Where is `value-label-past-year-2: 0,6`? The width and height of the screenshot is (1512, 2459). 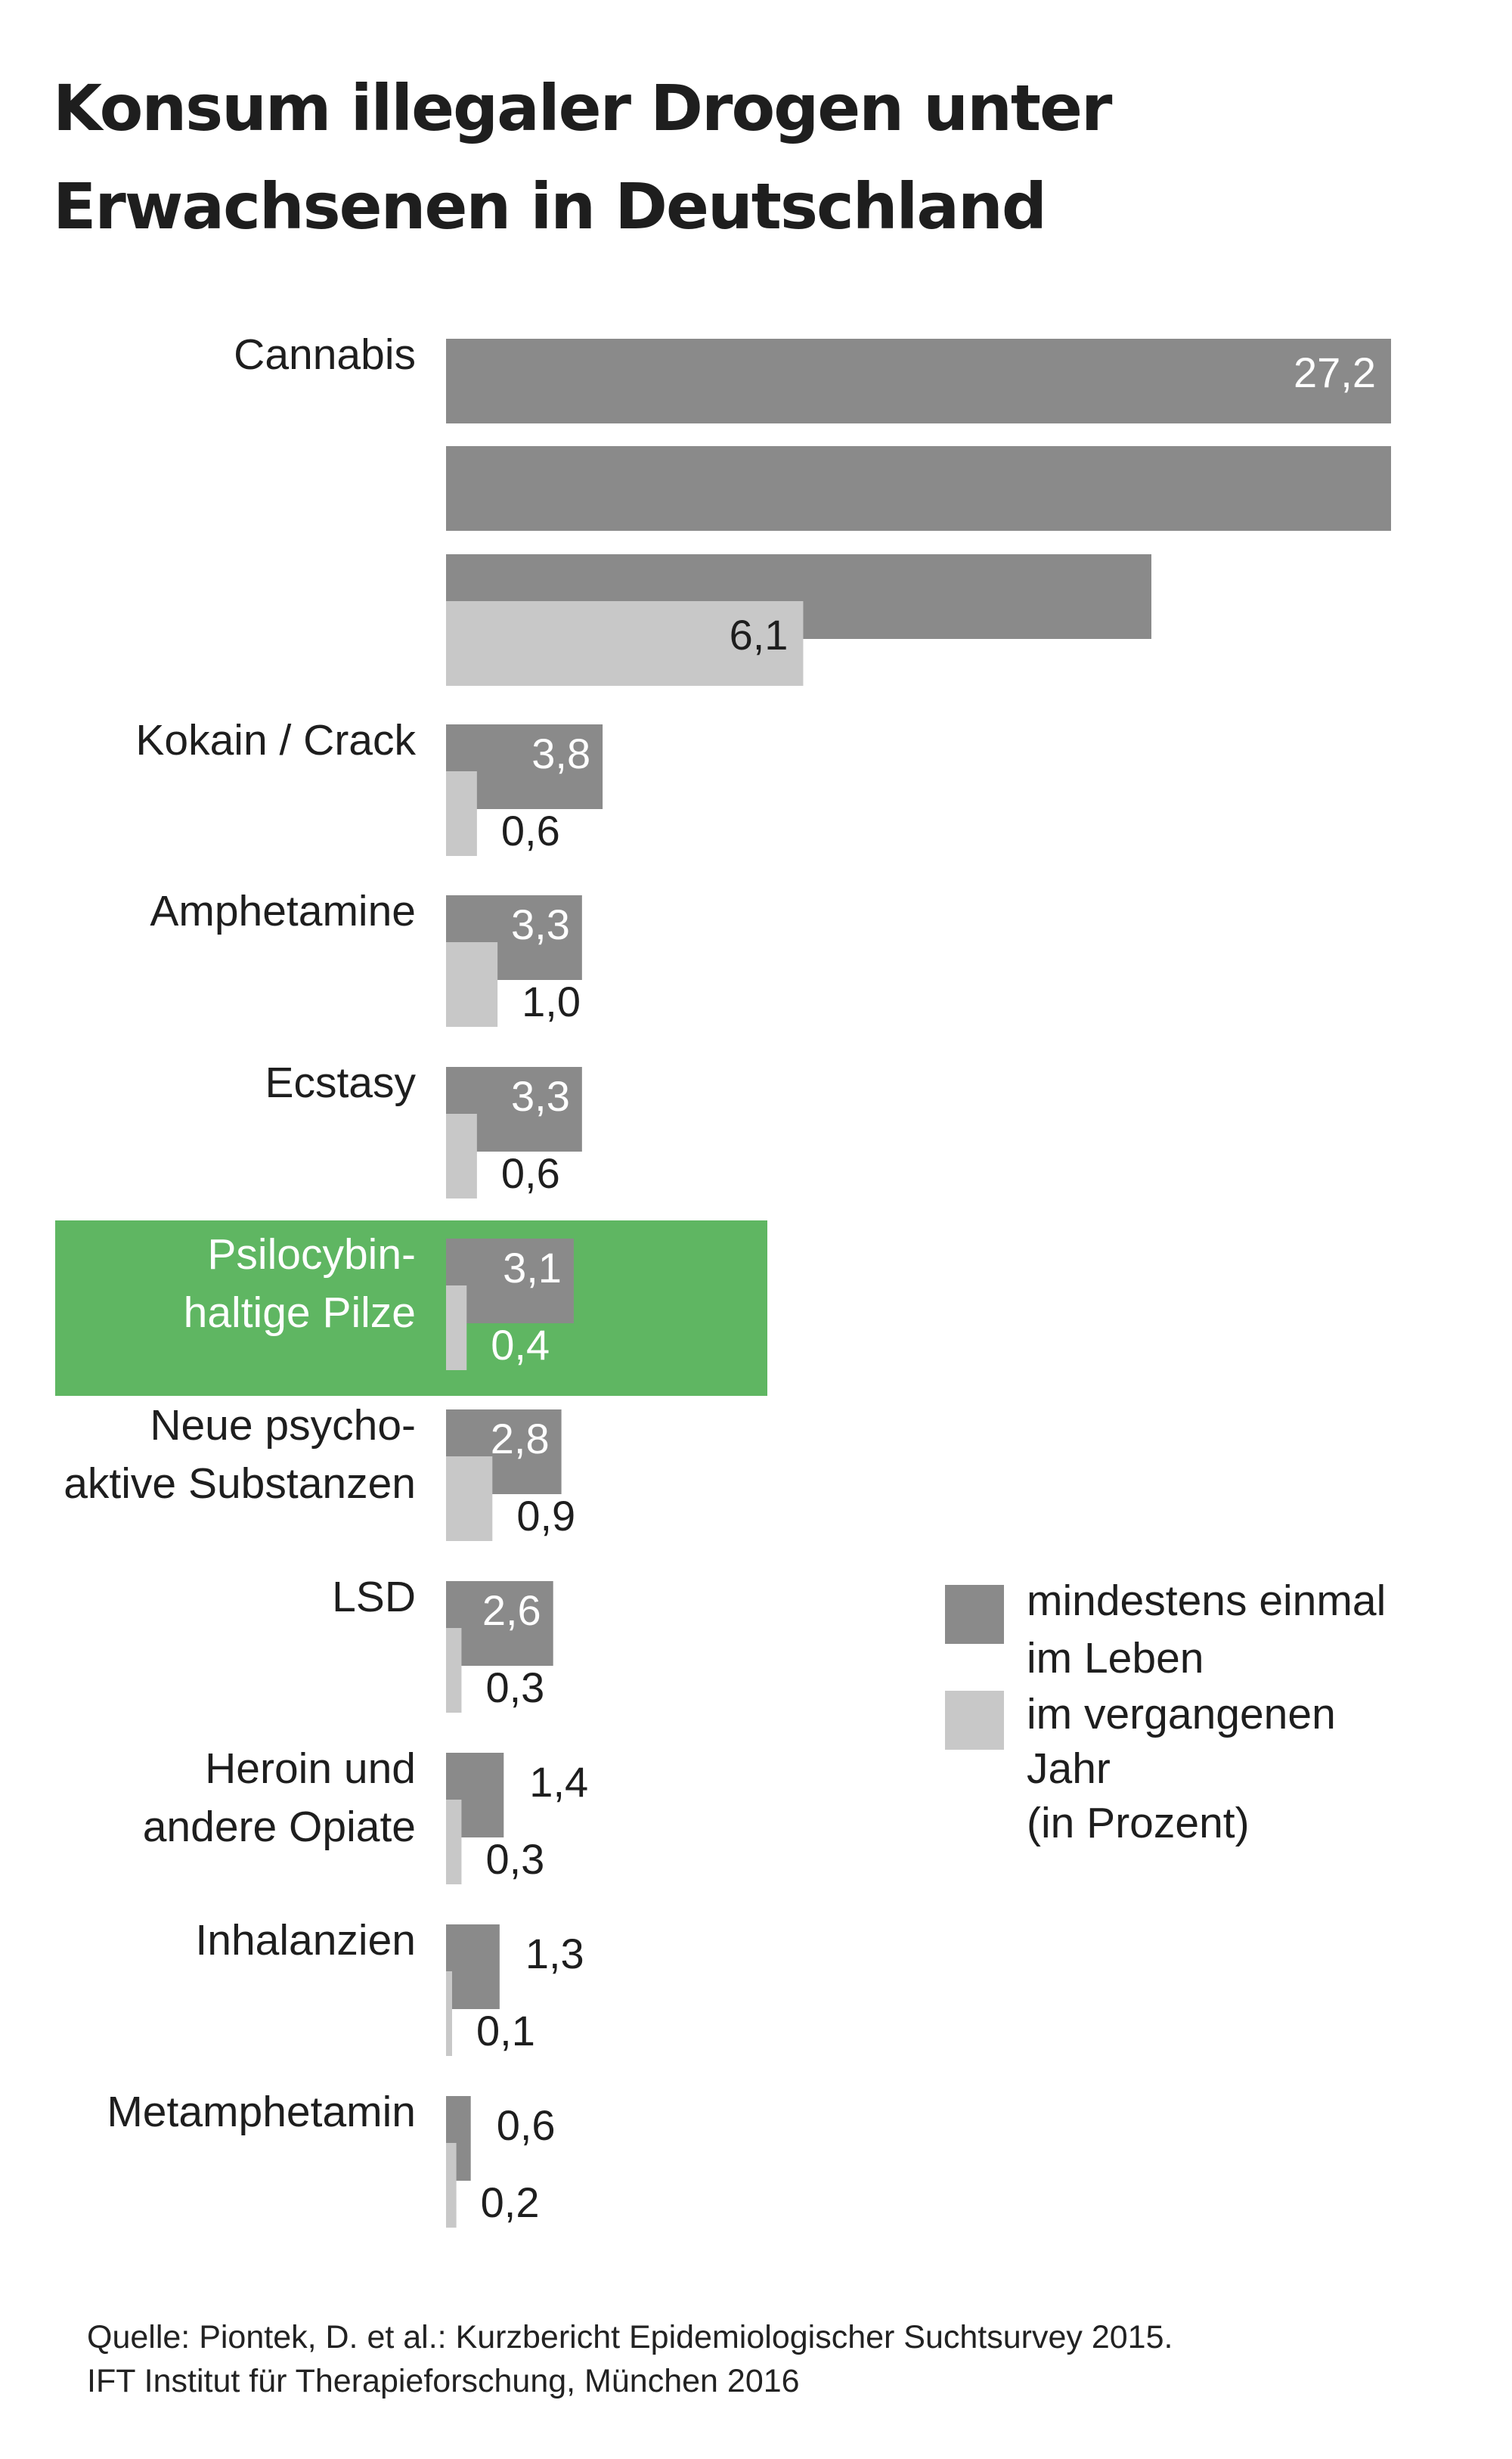
value-label-past-year-2: 0,6 is located at coordinates (530, 830).